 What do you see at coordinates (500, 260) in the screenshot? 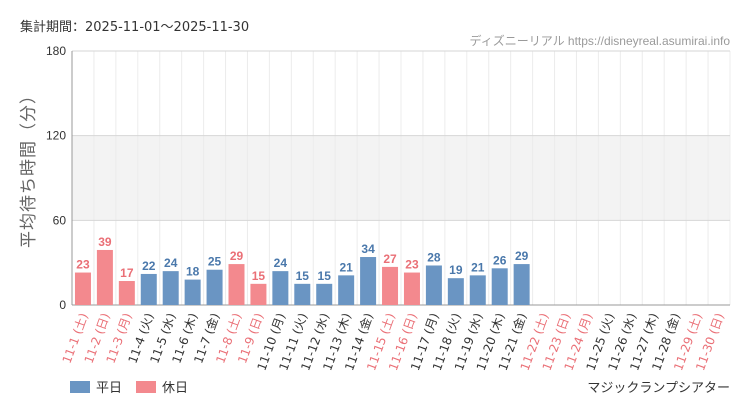
I see `data-label: 26` at bounding box center [500, 260].